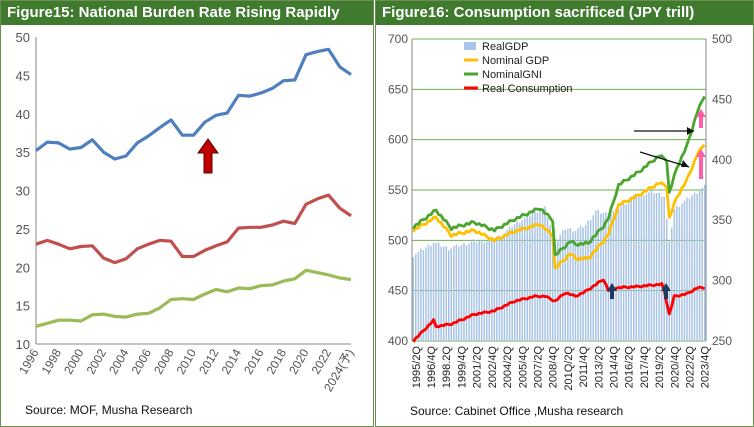  I want to click on x-tick-label: 2010, so click(187, 361).